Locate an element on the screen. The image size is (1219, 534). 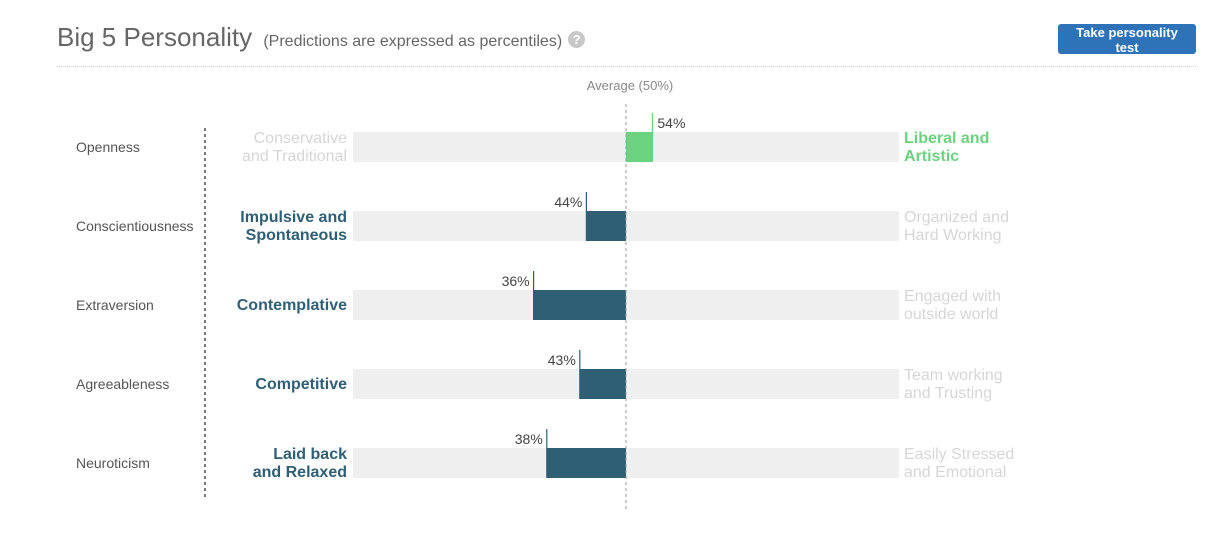
take-personality-test-button: Take personality test is located at coordinates (1127, 39).